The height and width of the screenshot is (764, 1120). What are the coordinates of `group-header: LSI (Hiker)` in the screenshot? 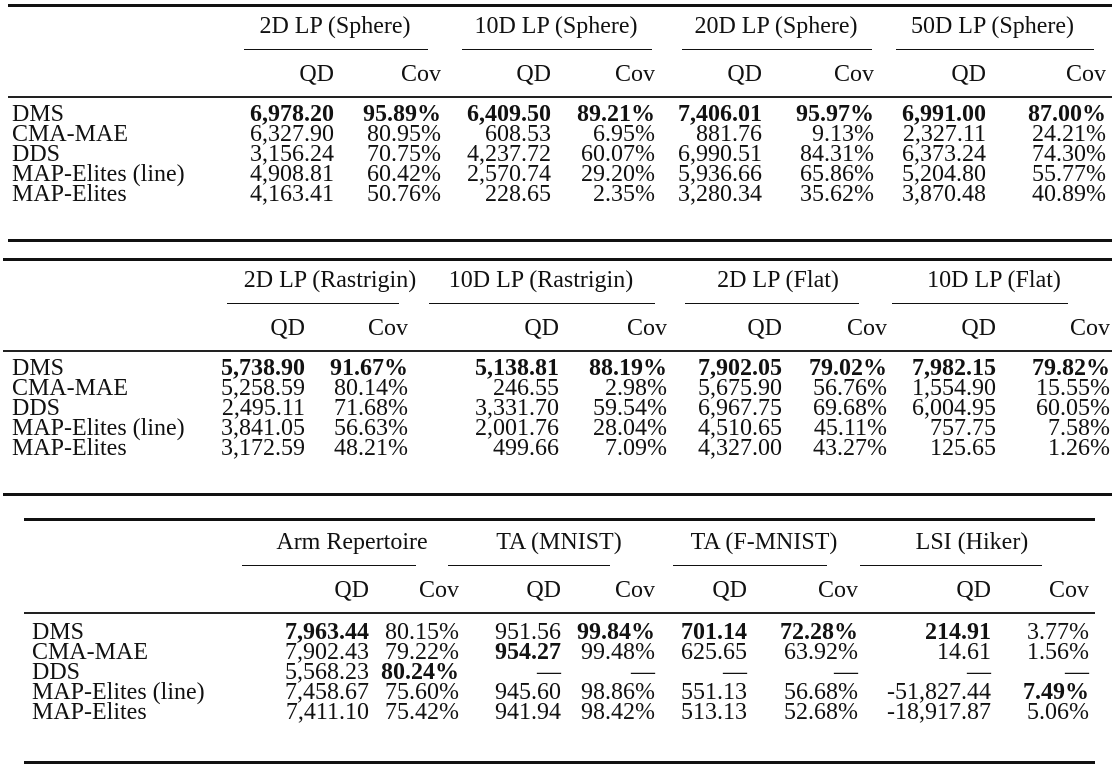 It's located at (972, 542).